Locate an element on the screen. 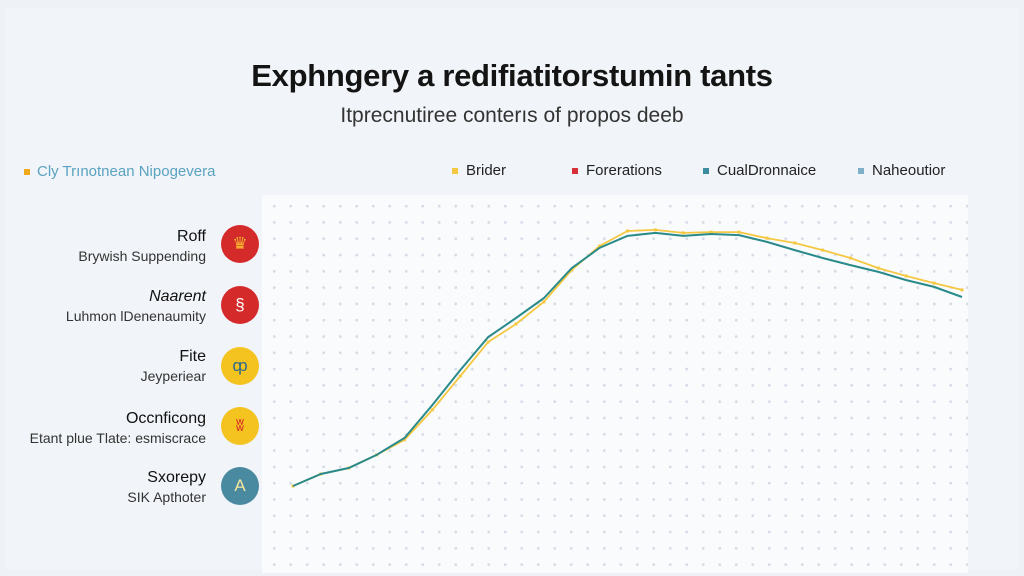 Image resolution: width=1024 pixels, height=576 pixels. triangle-icon-glyph: A is located at coordinates (240, 485).